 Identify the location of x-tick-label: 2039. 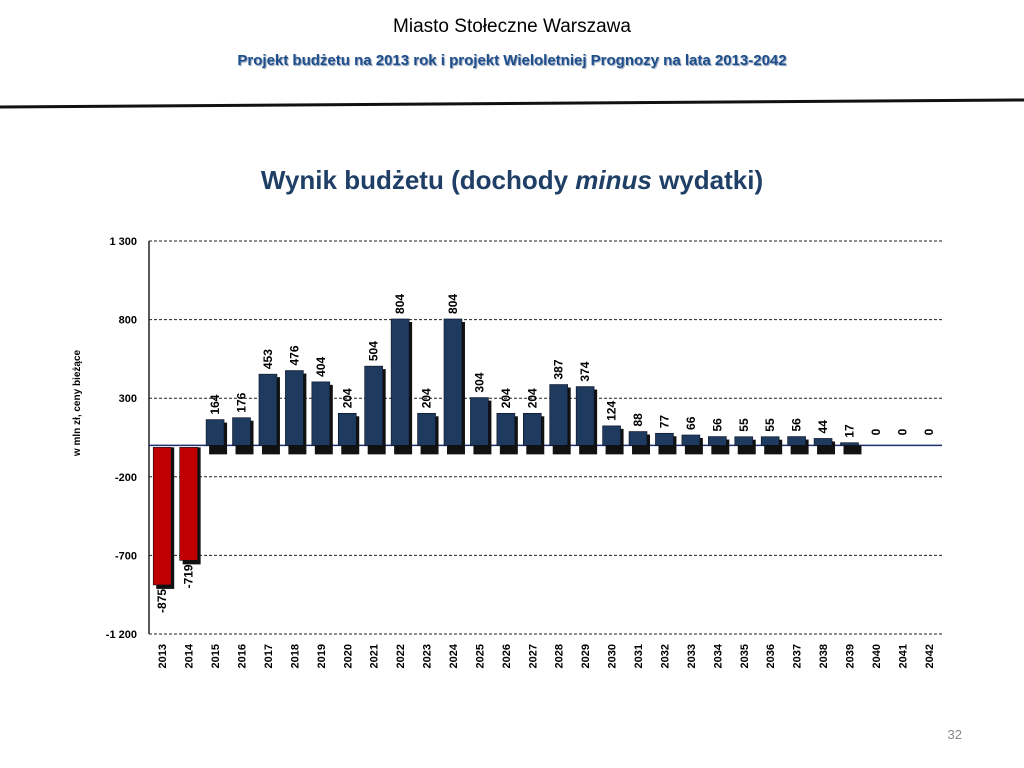
(850, 656).